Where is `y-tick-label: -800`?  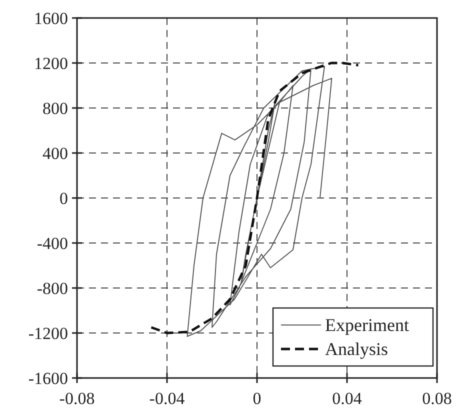
y-tick-label: -800 is located at coordinates (52, 288).